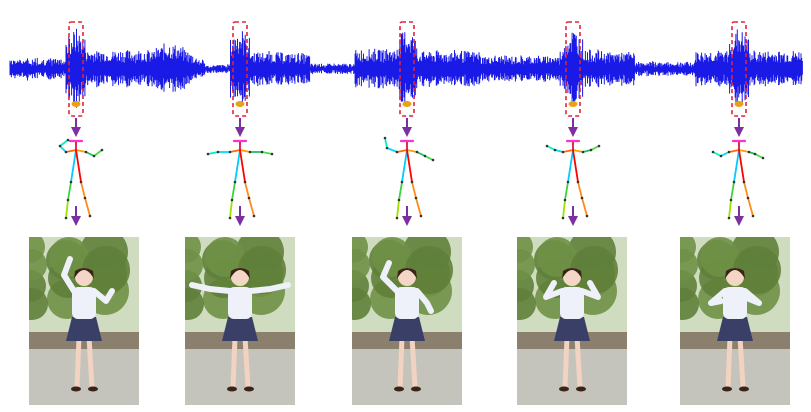  What do you see at coordinates (84, 273) in the screenshot?
I see `dancer-hair` at bounding box center [84, 273].